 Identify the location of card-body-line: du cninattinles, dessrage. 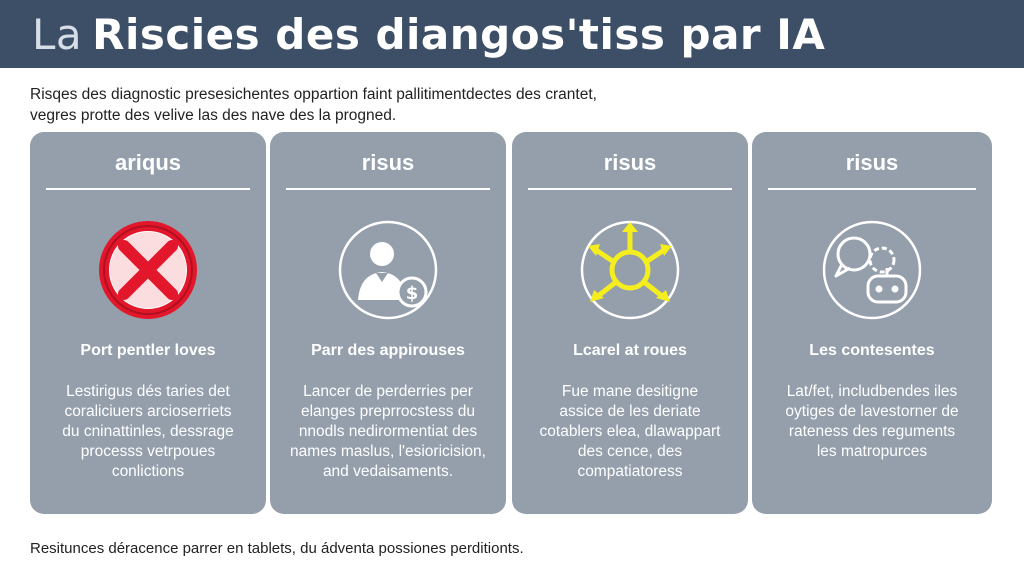
(148, 431).